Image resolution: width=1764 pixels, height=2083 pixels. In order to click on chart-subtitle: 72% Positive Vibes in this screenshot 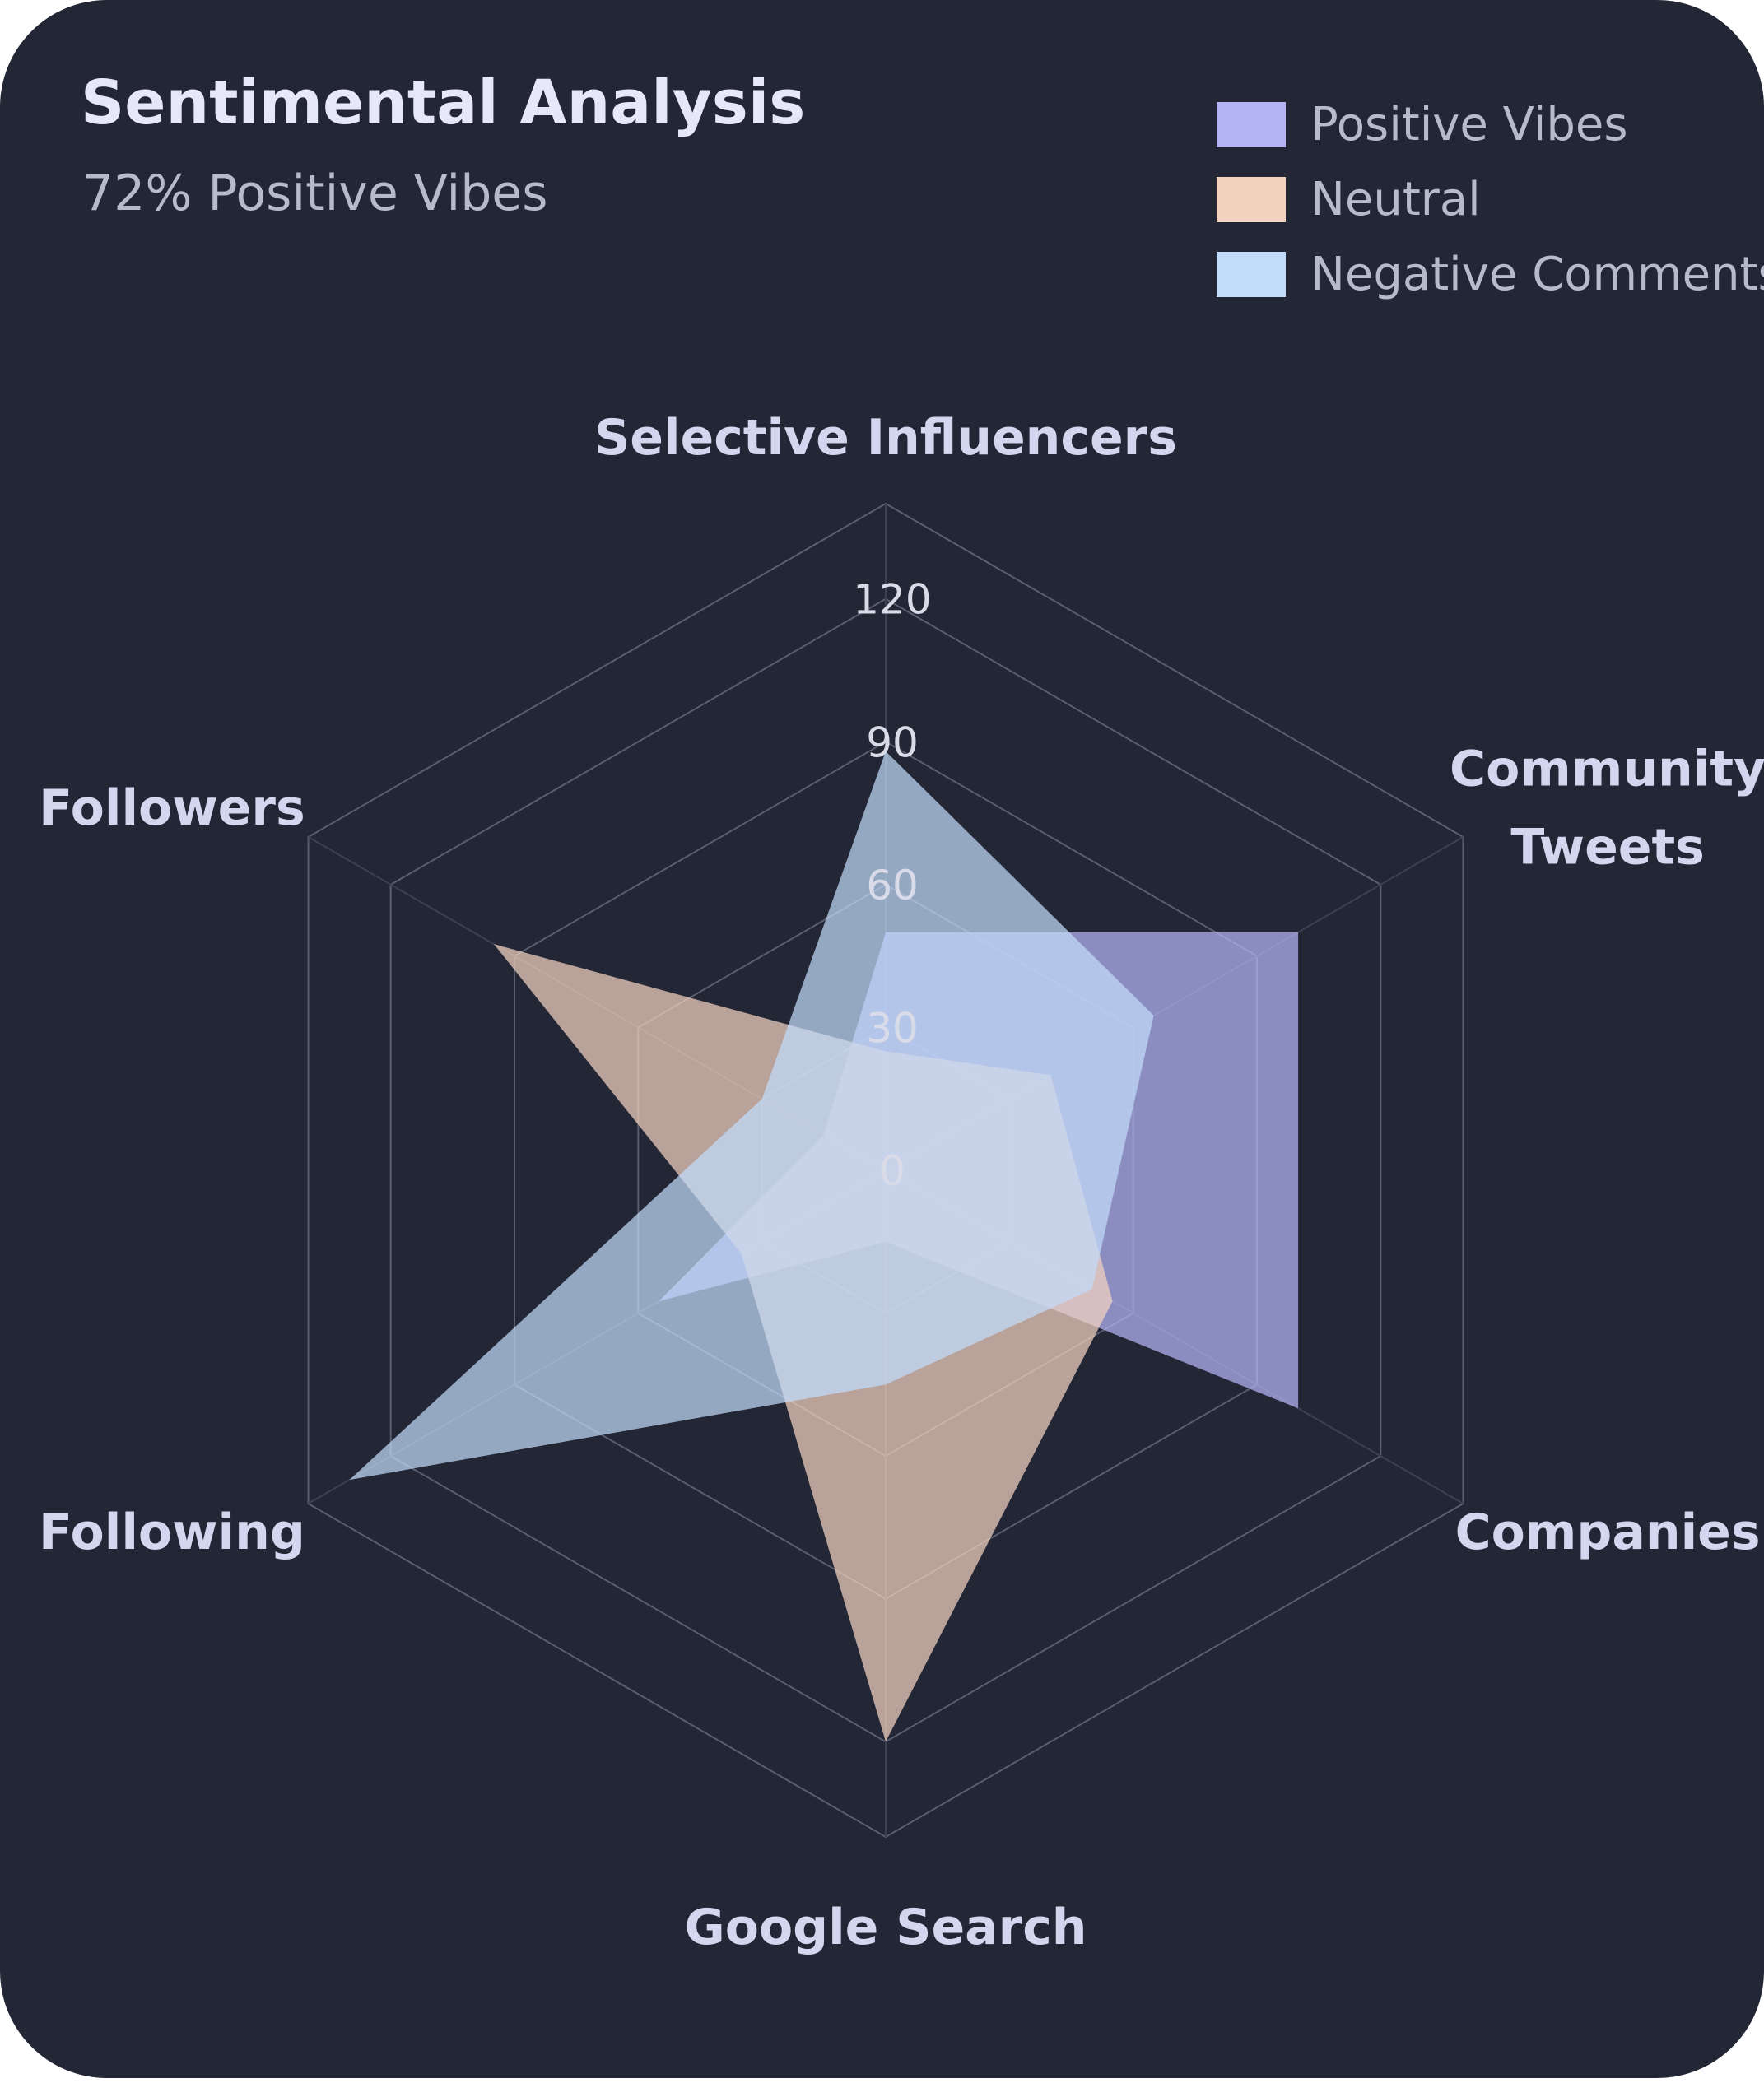, I will do `click(315, 193)`.